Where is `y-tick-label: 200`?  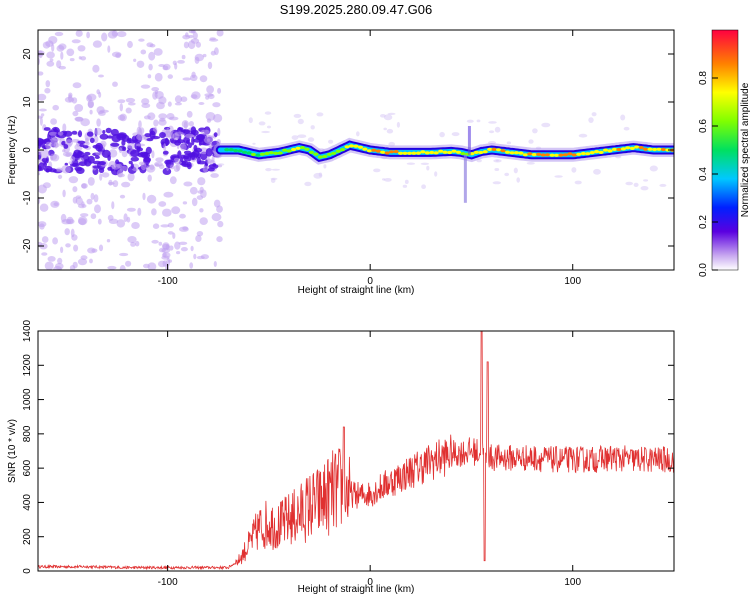 y-tick-label: 200 is located at coordinates (27, 536).